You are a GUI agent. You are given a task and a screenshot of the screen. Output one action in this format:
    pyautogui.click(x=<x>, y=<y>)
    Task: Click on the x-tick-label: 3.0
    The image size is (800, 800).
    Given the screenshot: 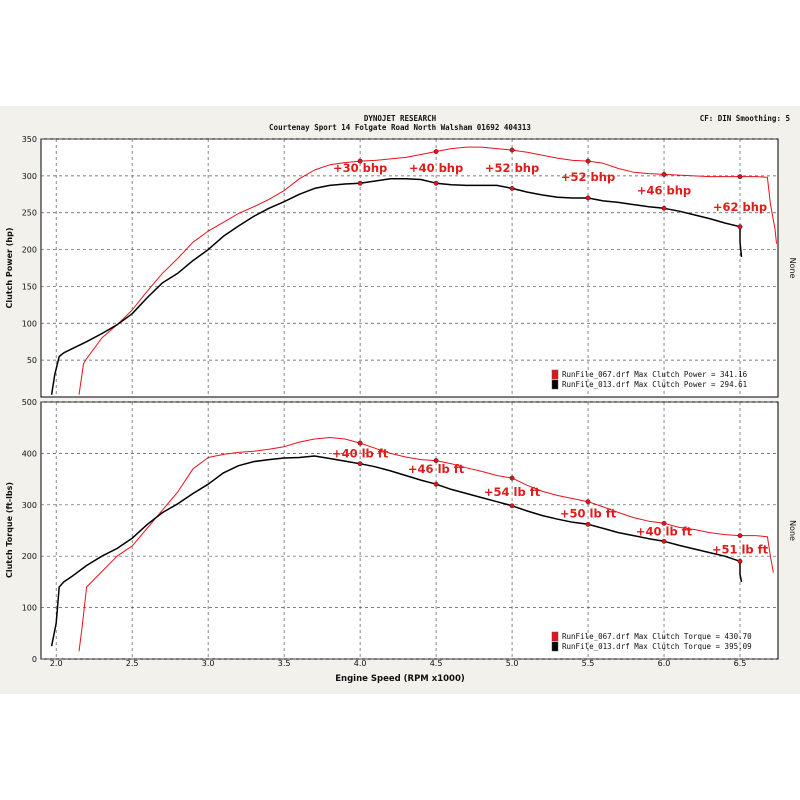 What is the action you would take?
    pyautogui.click(x=208, y=663)
    